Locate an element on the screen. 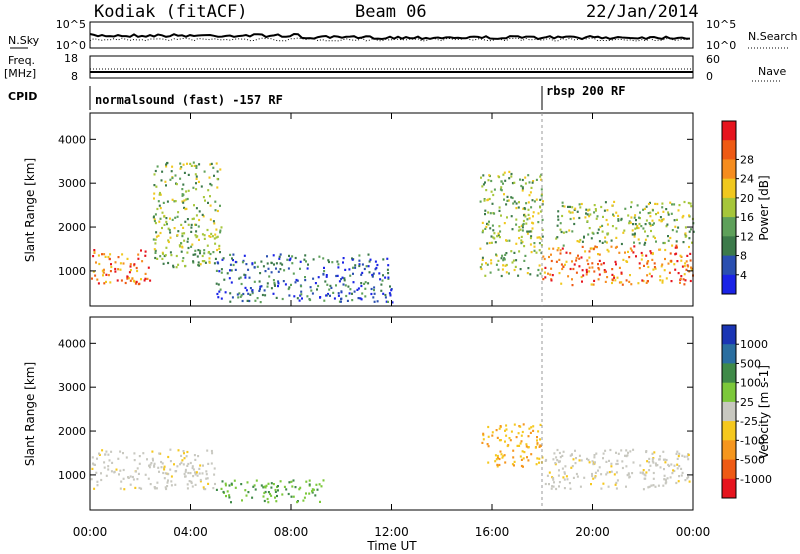 The image size is (800, 554). nave-tick-bottom: 0 is located at coordinates (709, 76).